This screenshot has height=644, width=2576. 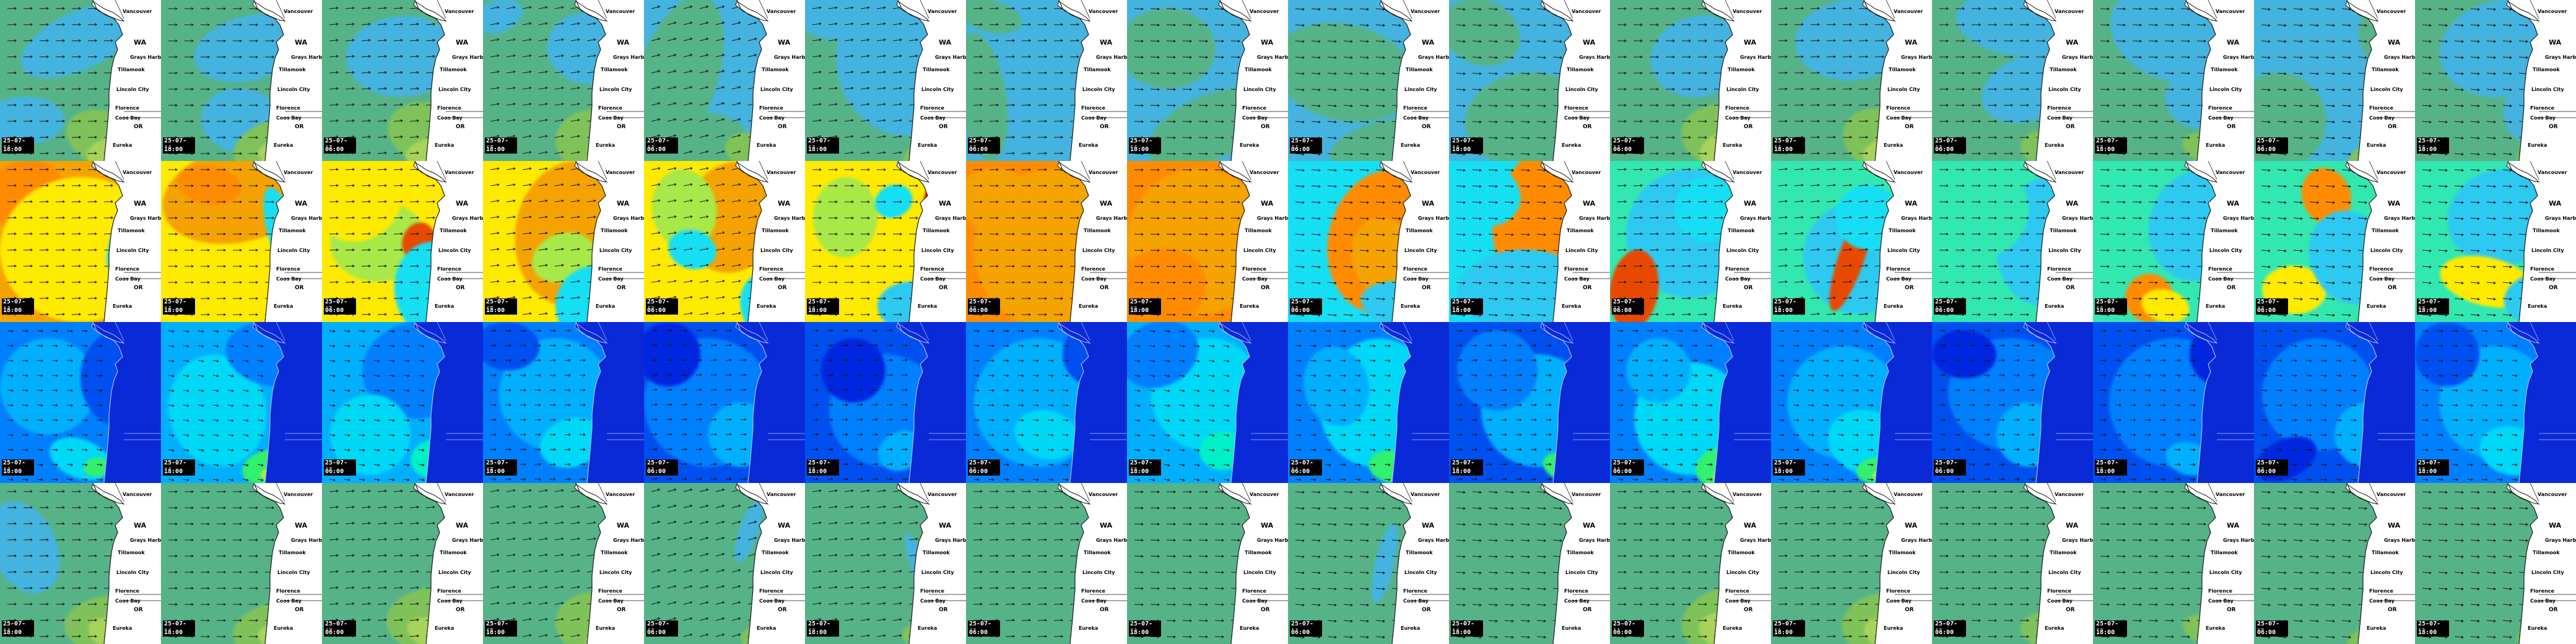 What do you see at coordinates (1909, 220) in the screenshot?
I see `state-border` at bounding box center [1909, 220].